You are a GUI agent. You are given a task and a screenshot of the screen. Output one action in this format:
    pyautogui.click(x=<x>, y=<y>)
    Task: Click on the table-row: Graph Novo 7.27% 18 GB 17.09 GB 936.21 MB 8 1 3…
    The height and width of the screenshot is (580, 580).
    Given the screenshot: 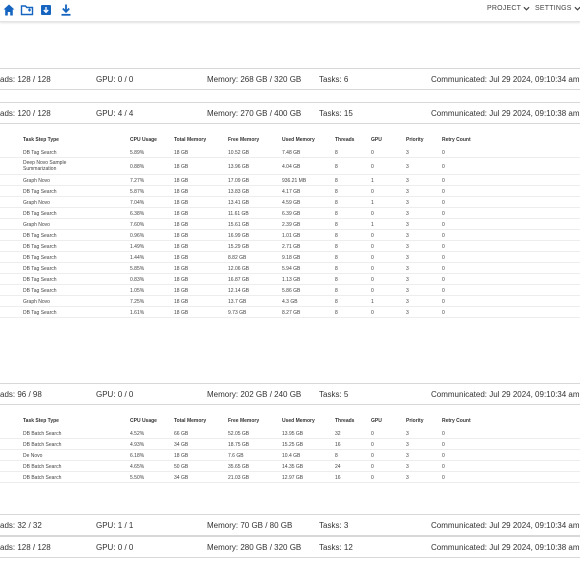 What is the action you would take?
    pyautogui.click(x=290, y=180)
    